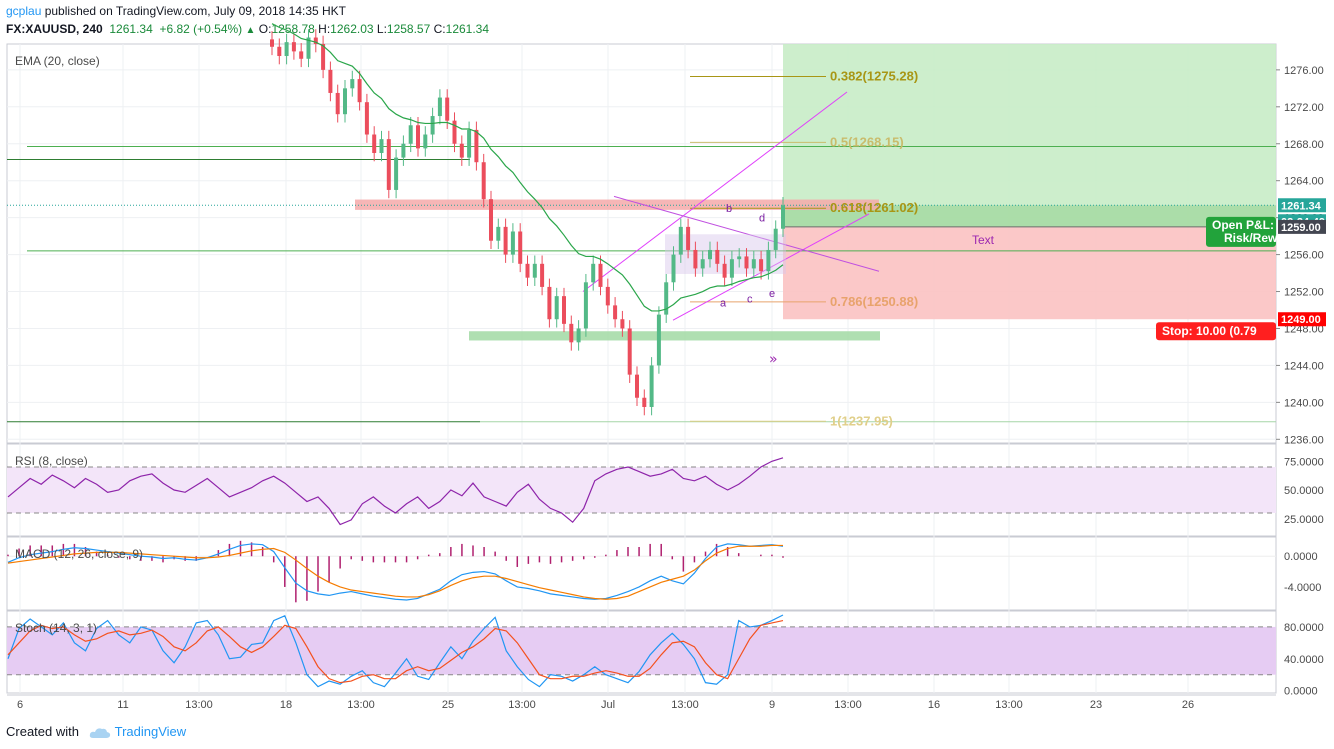 This screenshot has height=749, width=1334. I want to click on rsi-tick-label: 75.0000, so click(1304, 462).